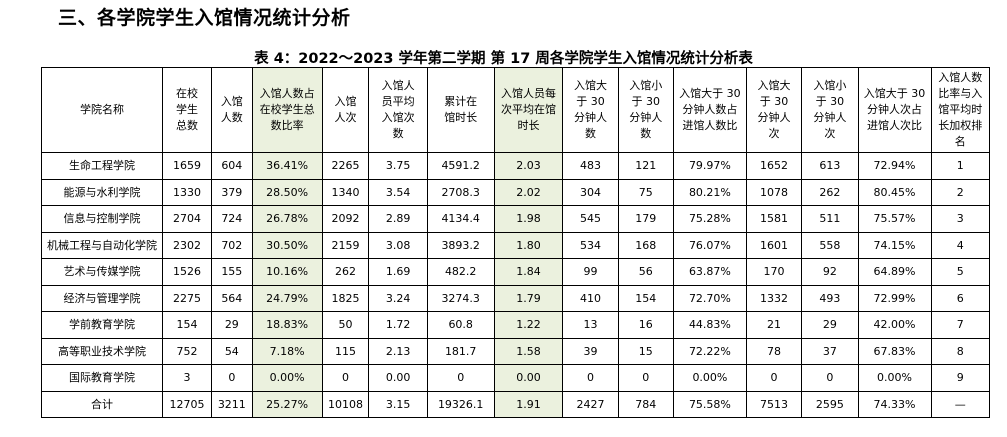 This screenshot has width=1007, height=437. What do you see at coordinates (398, 192) in the screenshot?
I see `table-cell: 3.54` at bounding box center [398, 192].